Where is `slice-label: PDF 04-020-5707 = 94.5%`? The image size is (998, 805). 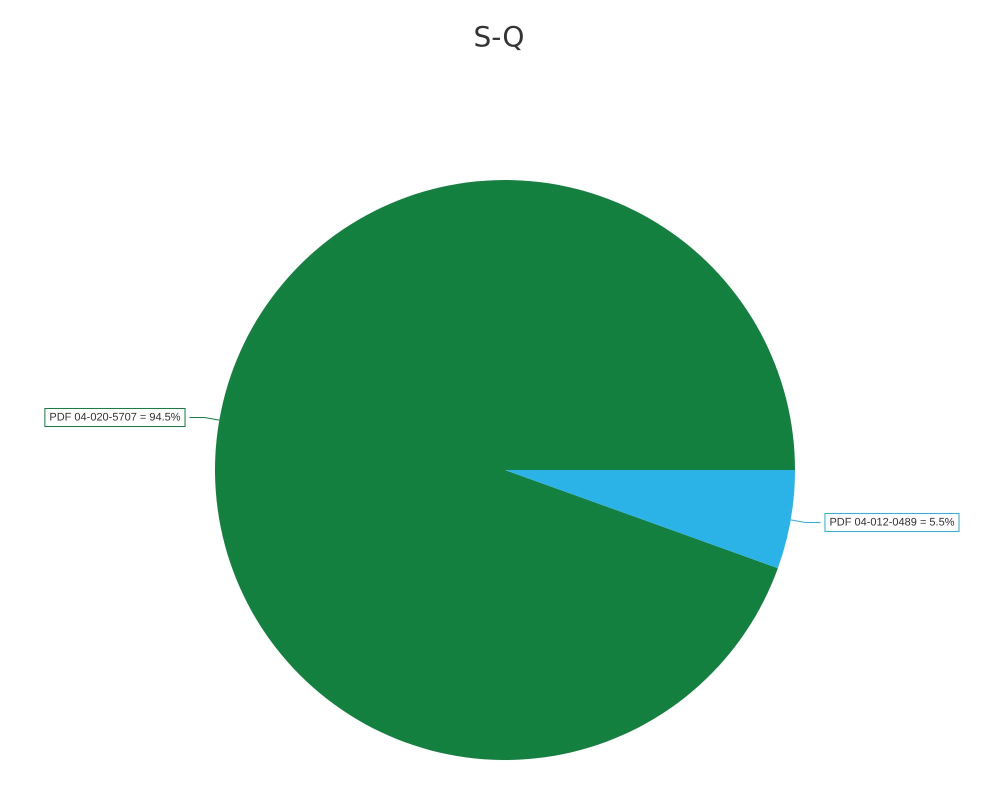
slice-label: PDF 04-020-5707 = 94.5% is located at coordinates (115, 418).